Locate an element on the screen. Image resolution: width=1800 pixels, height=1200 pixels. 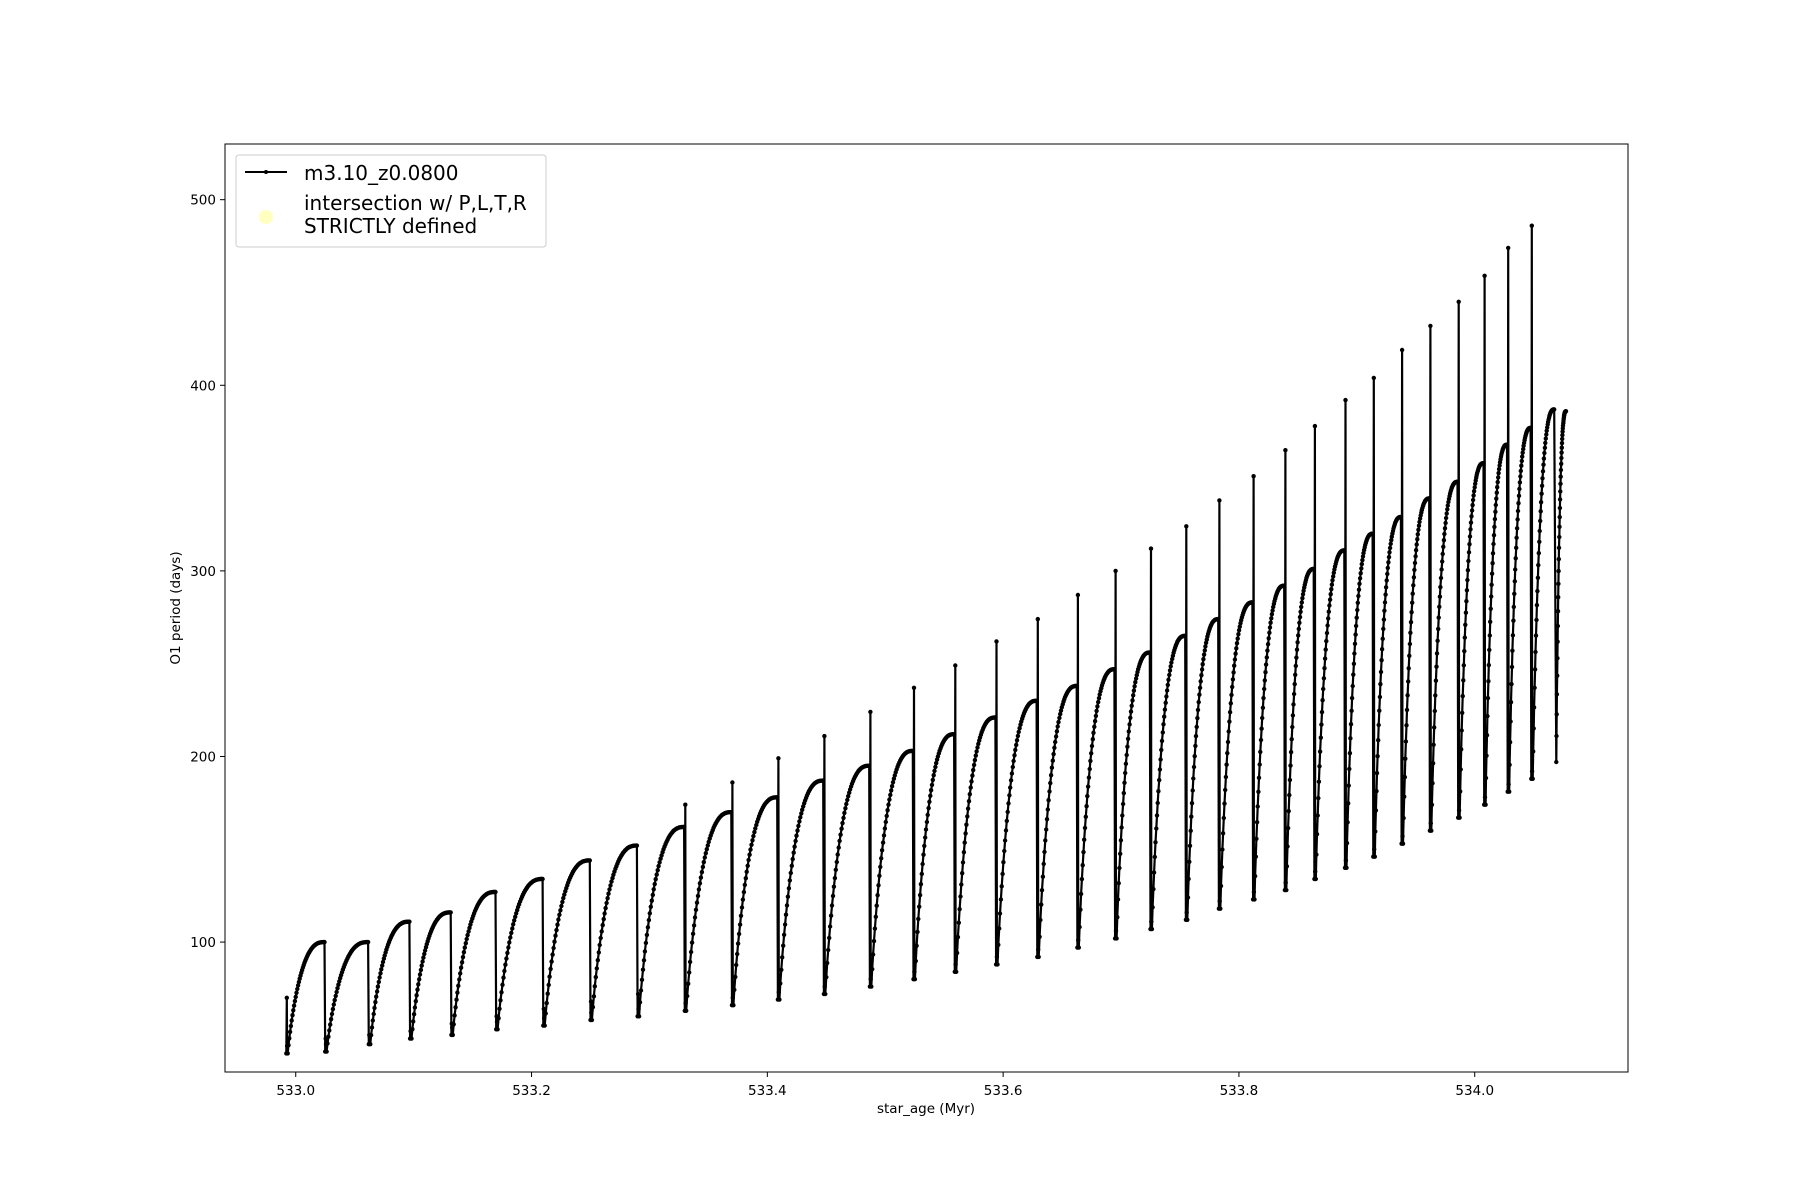
x-tick-label: 533.4 is located at coordinates (767, 1091).